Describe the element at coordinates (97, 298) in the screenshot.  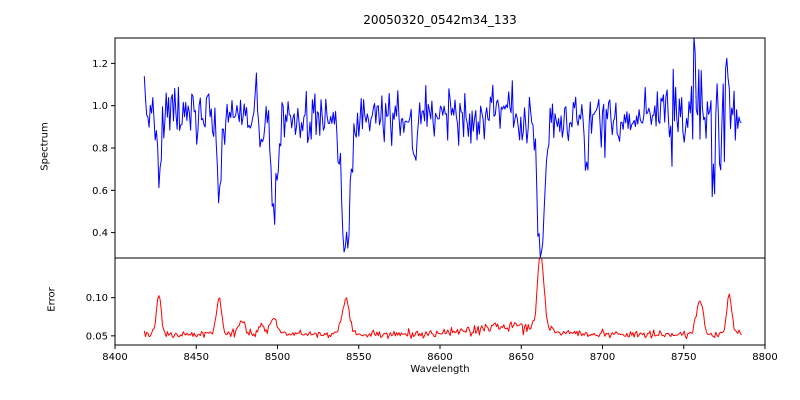
I see `error-y-tick-label: 0.10` at that location.